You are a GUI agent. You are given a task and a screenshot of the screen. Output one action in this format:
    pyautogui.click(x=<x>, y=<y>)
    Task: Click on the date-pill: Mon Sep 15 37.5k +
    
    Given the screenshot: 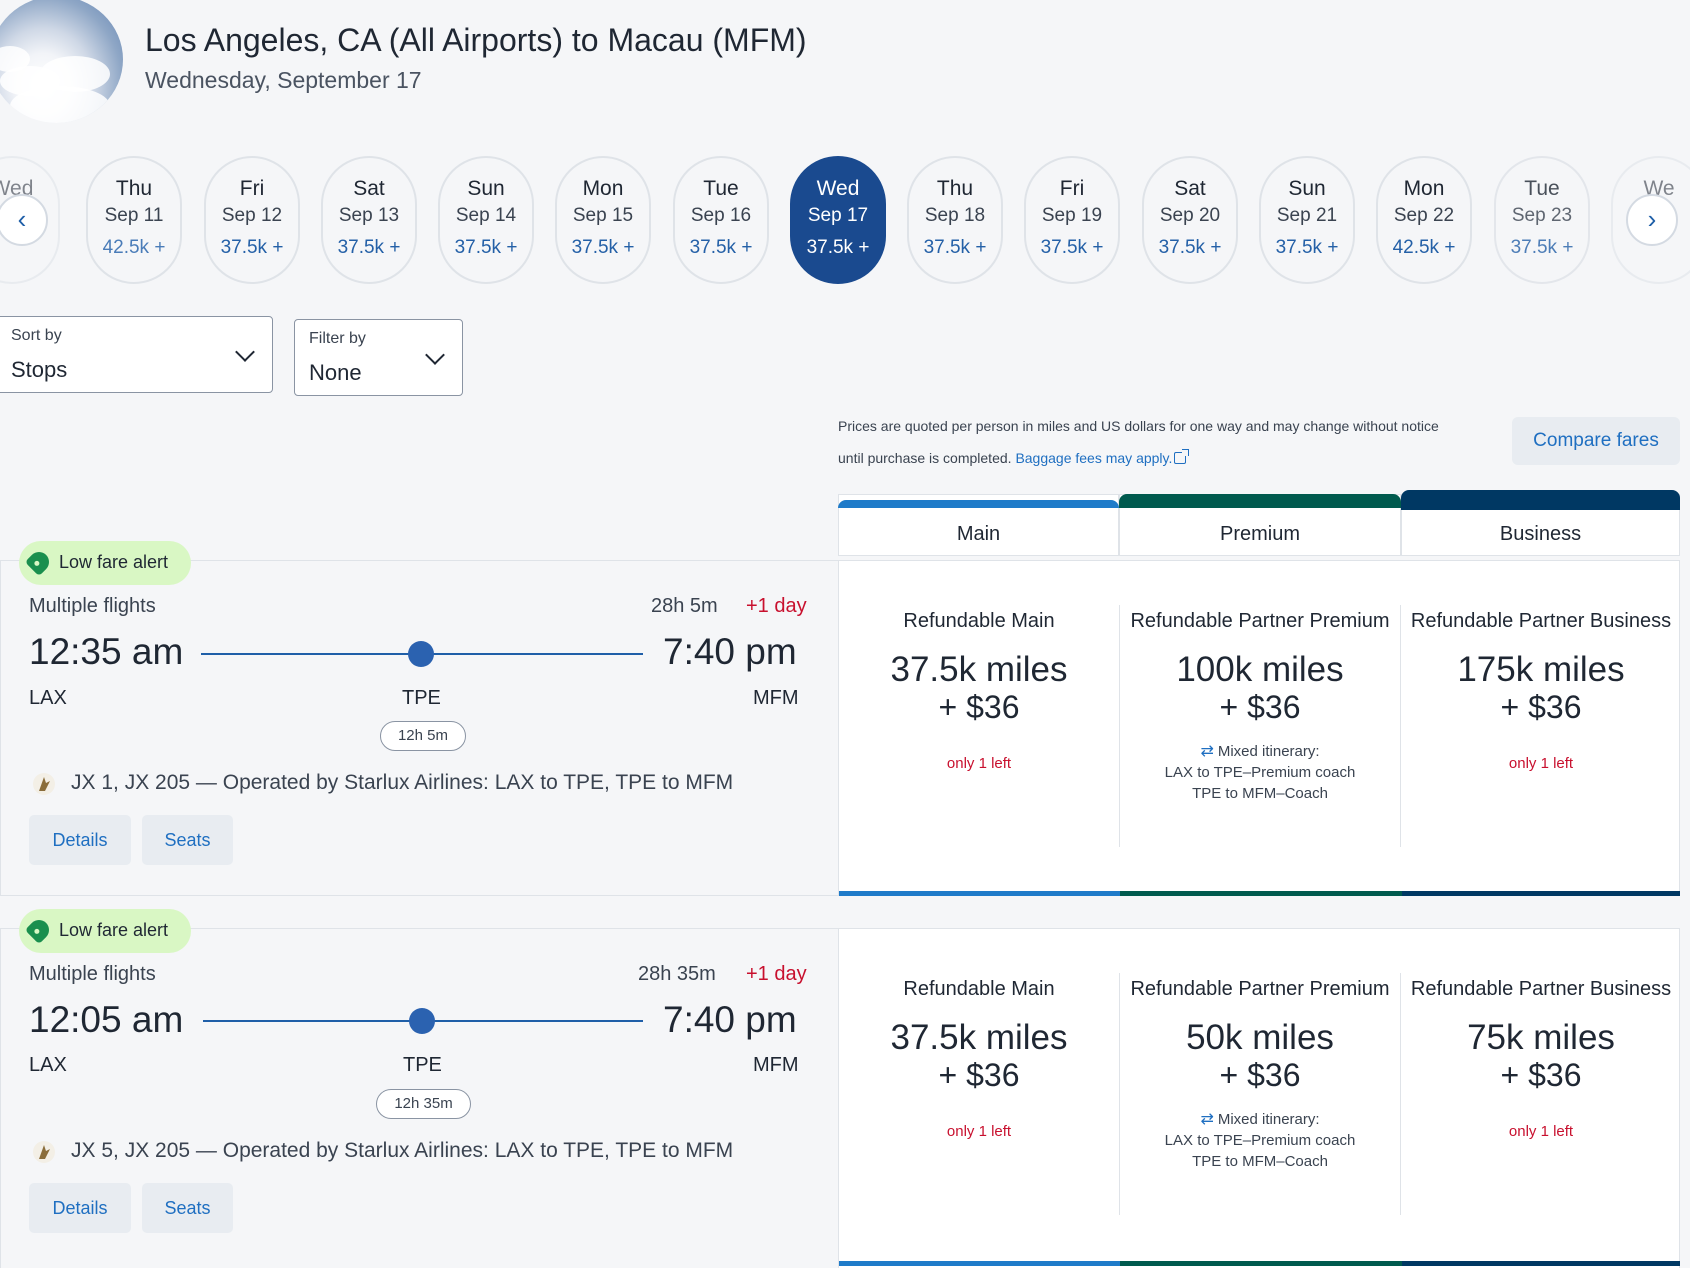 What is the action you would take?
    pyautogui.click(x=603, y=220)
    